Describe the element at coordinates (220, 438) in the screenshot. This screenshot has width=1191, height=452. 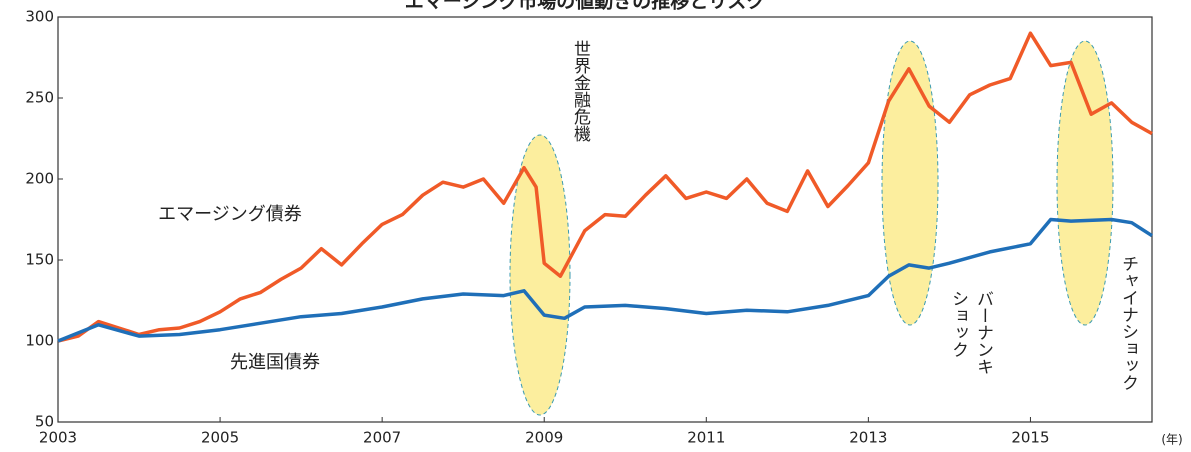
I see `x-tick-label: 2005` at that location.